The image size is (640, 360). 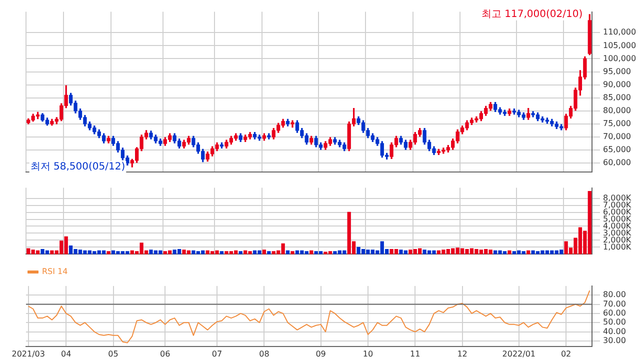 I want to click on x-tick-label: 08, so click(x=264, y=353).